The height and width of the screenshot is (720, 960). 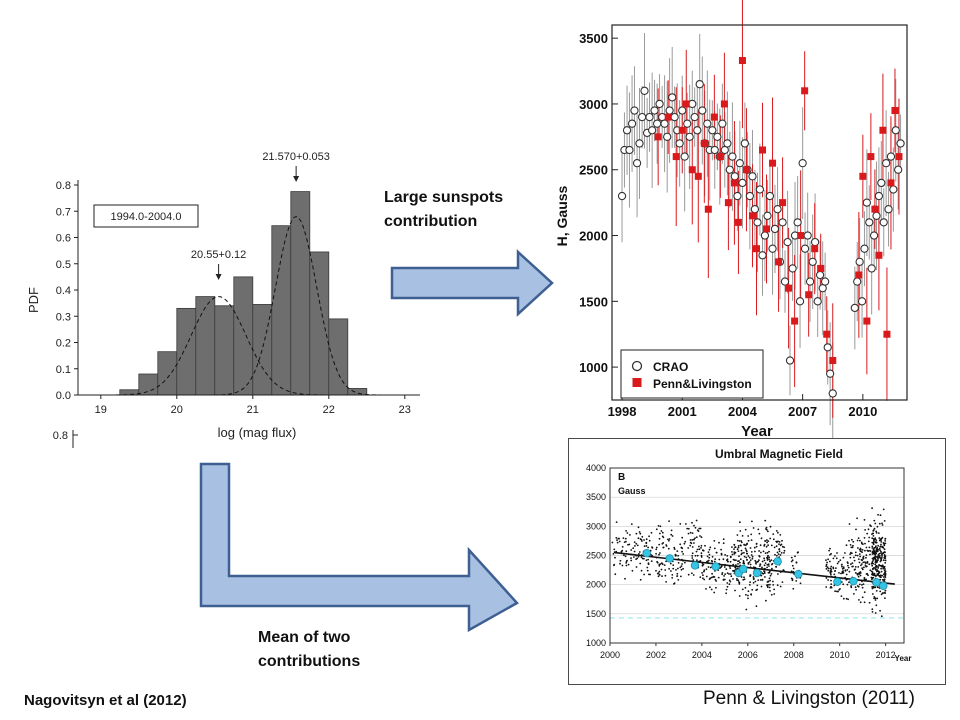 What do you see at coordinates (63, 186) in the screenshot?
I see `hist-y-tick-label: 0.8` at bounding box center [63, 186].